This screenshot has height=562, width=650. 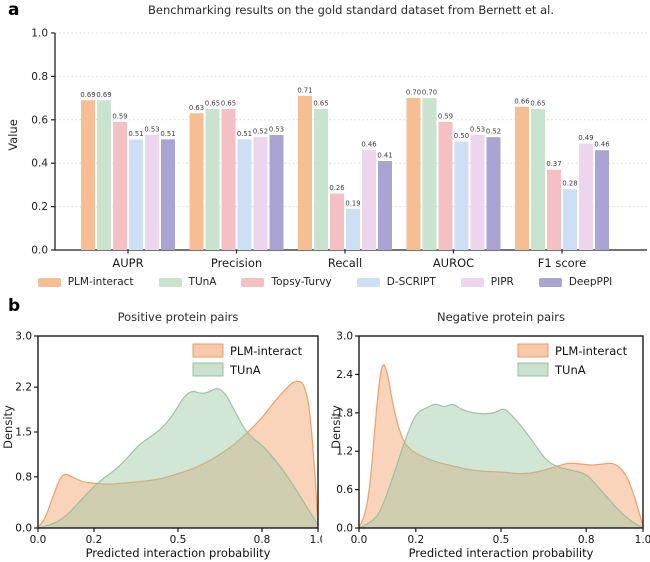 I want to click on legend-label: D-SCRIPT, so click(x=411, y=282).